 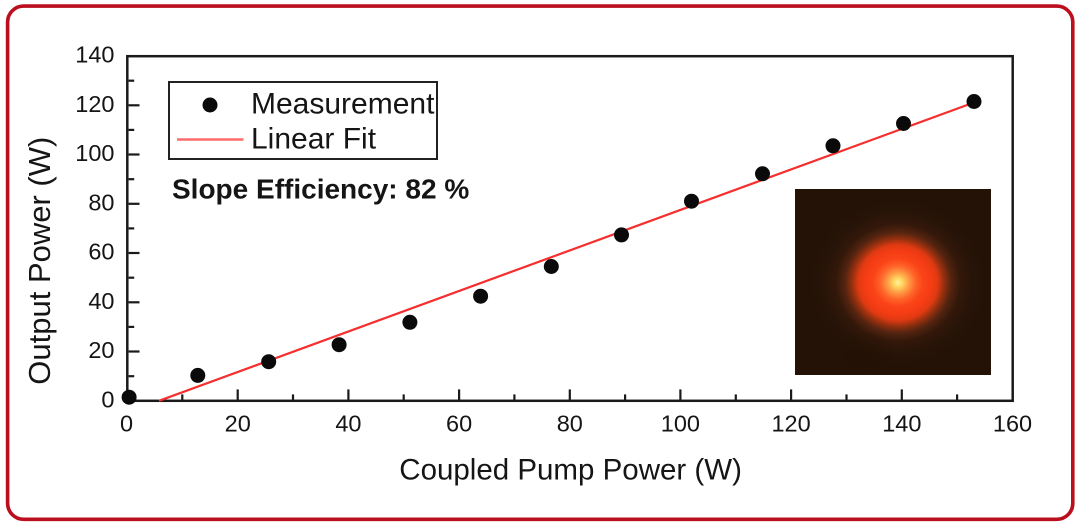 What do you see at coordinates (39, 261) in the screenshot?
I see `svg-text: Output Power (W)` at bounding box center [39, 261].